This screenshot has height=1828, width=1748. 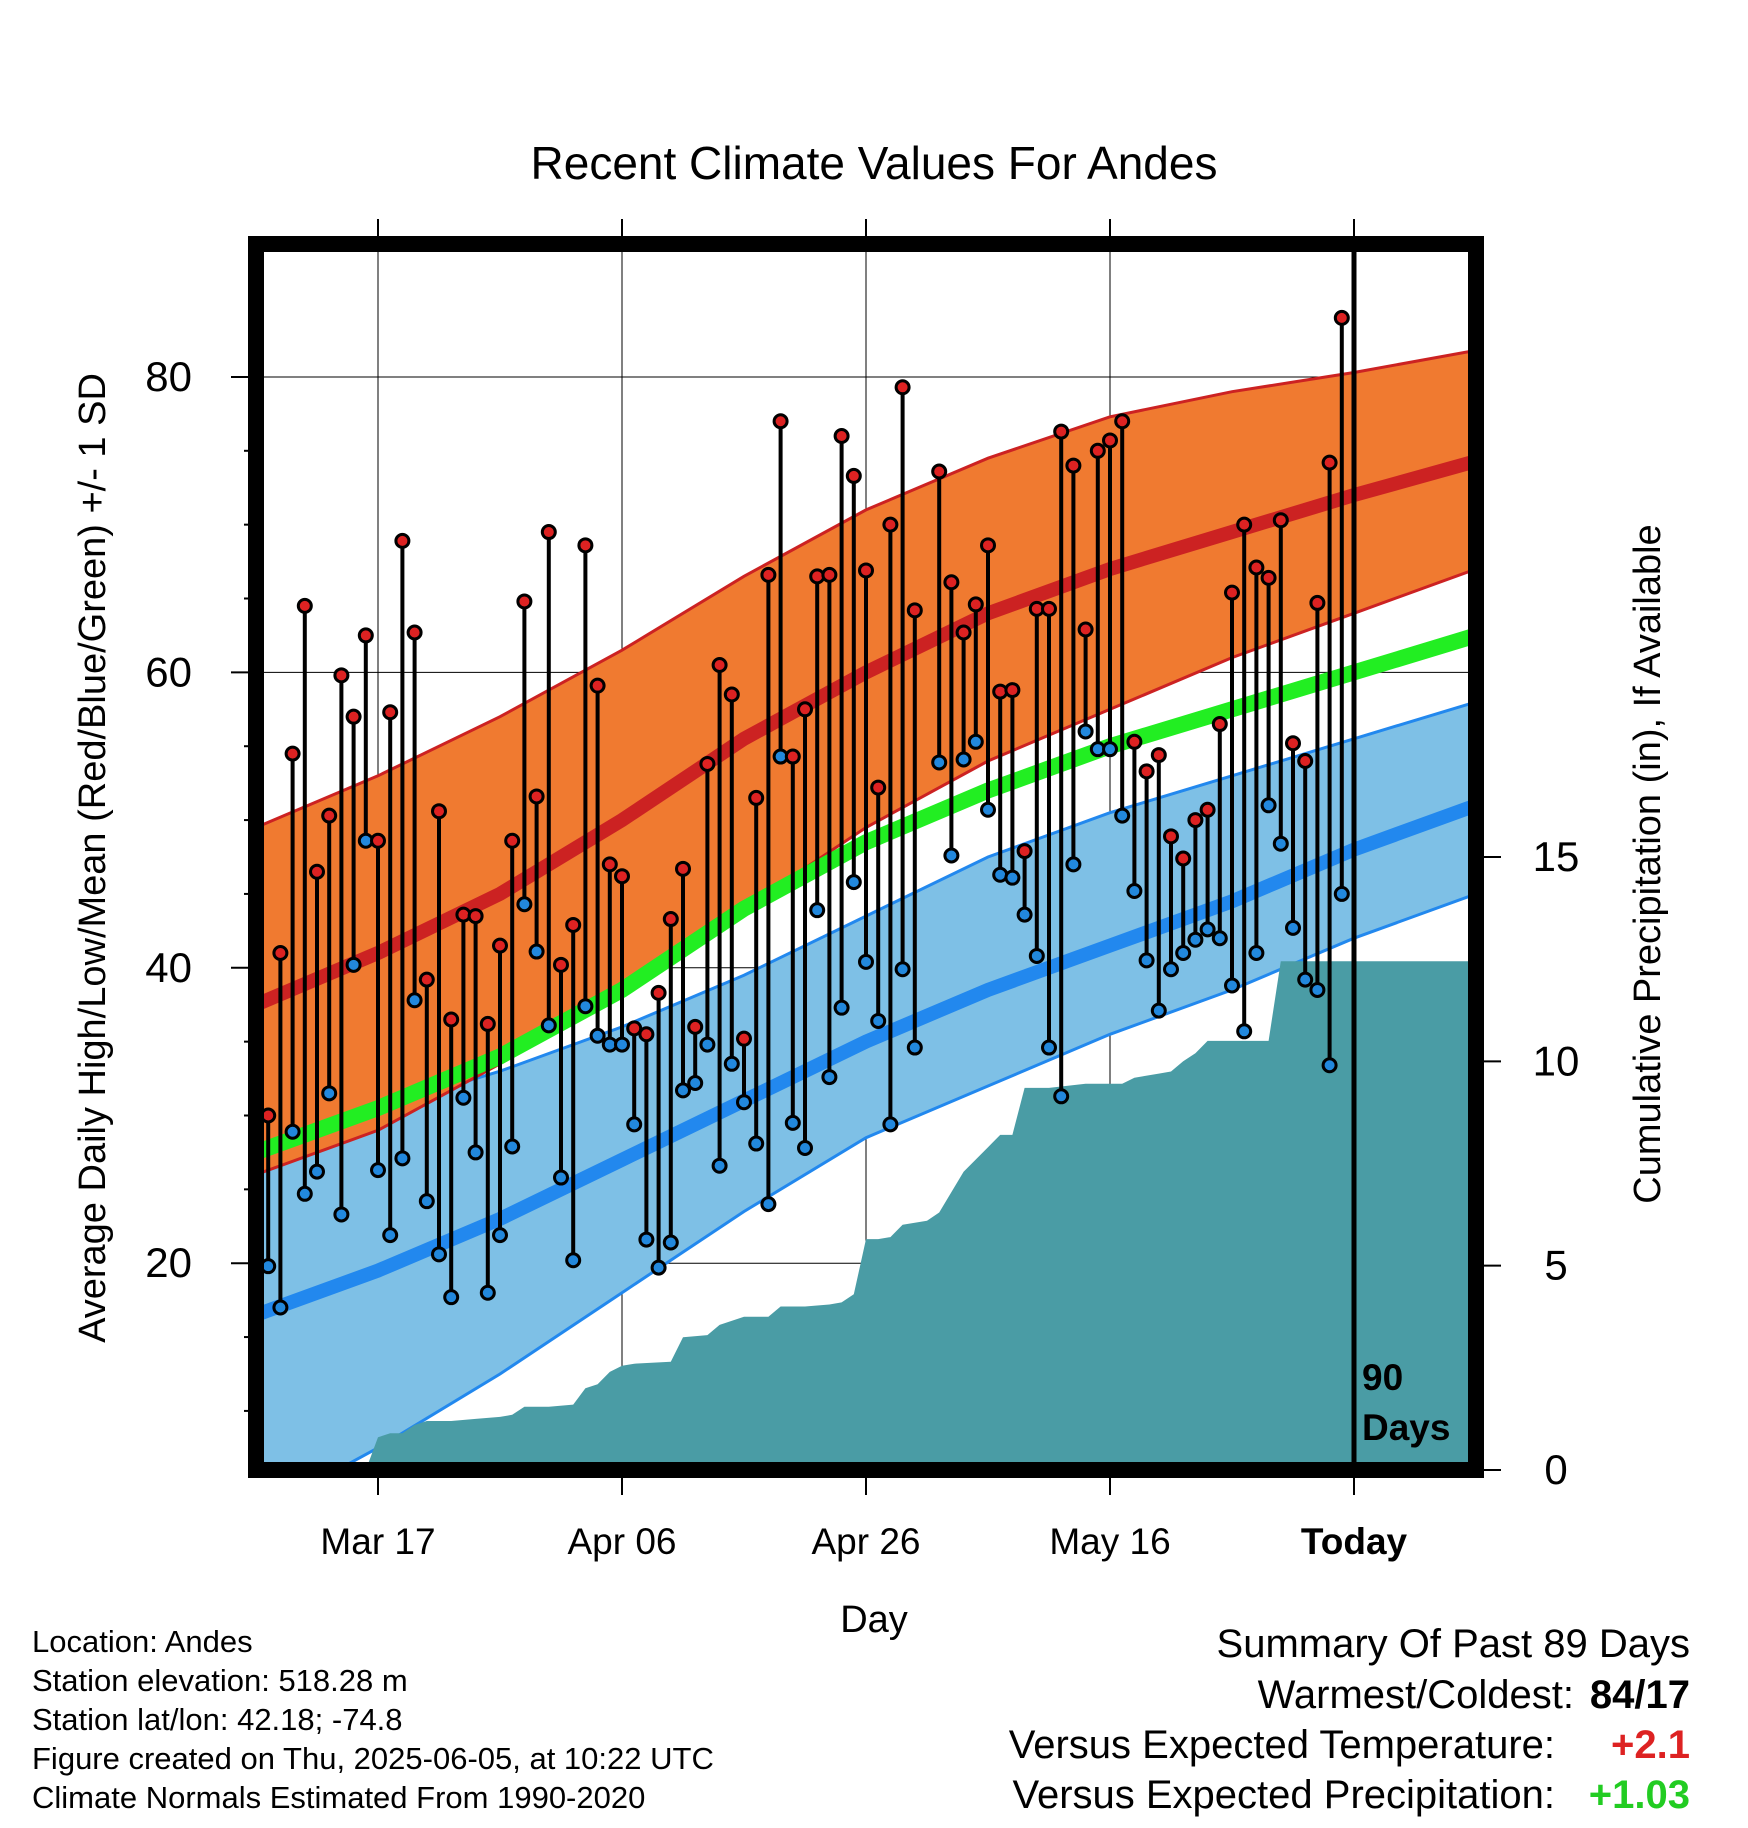 I want to click on y-tick-label: 60, so click(x=168, y=671).